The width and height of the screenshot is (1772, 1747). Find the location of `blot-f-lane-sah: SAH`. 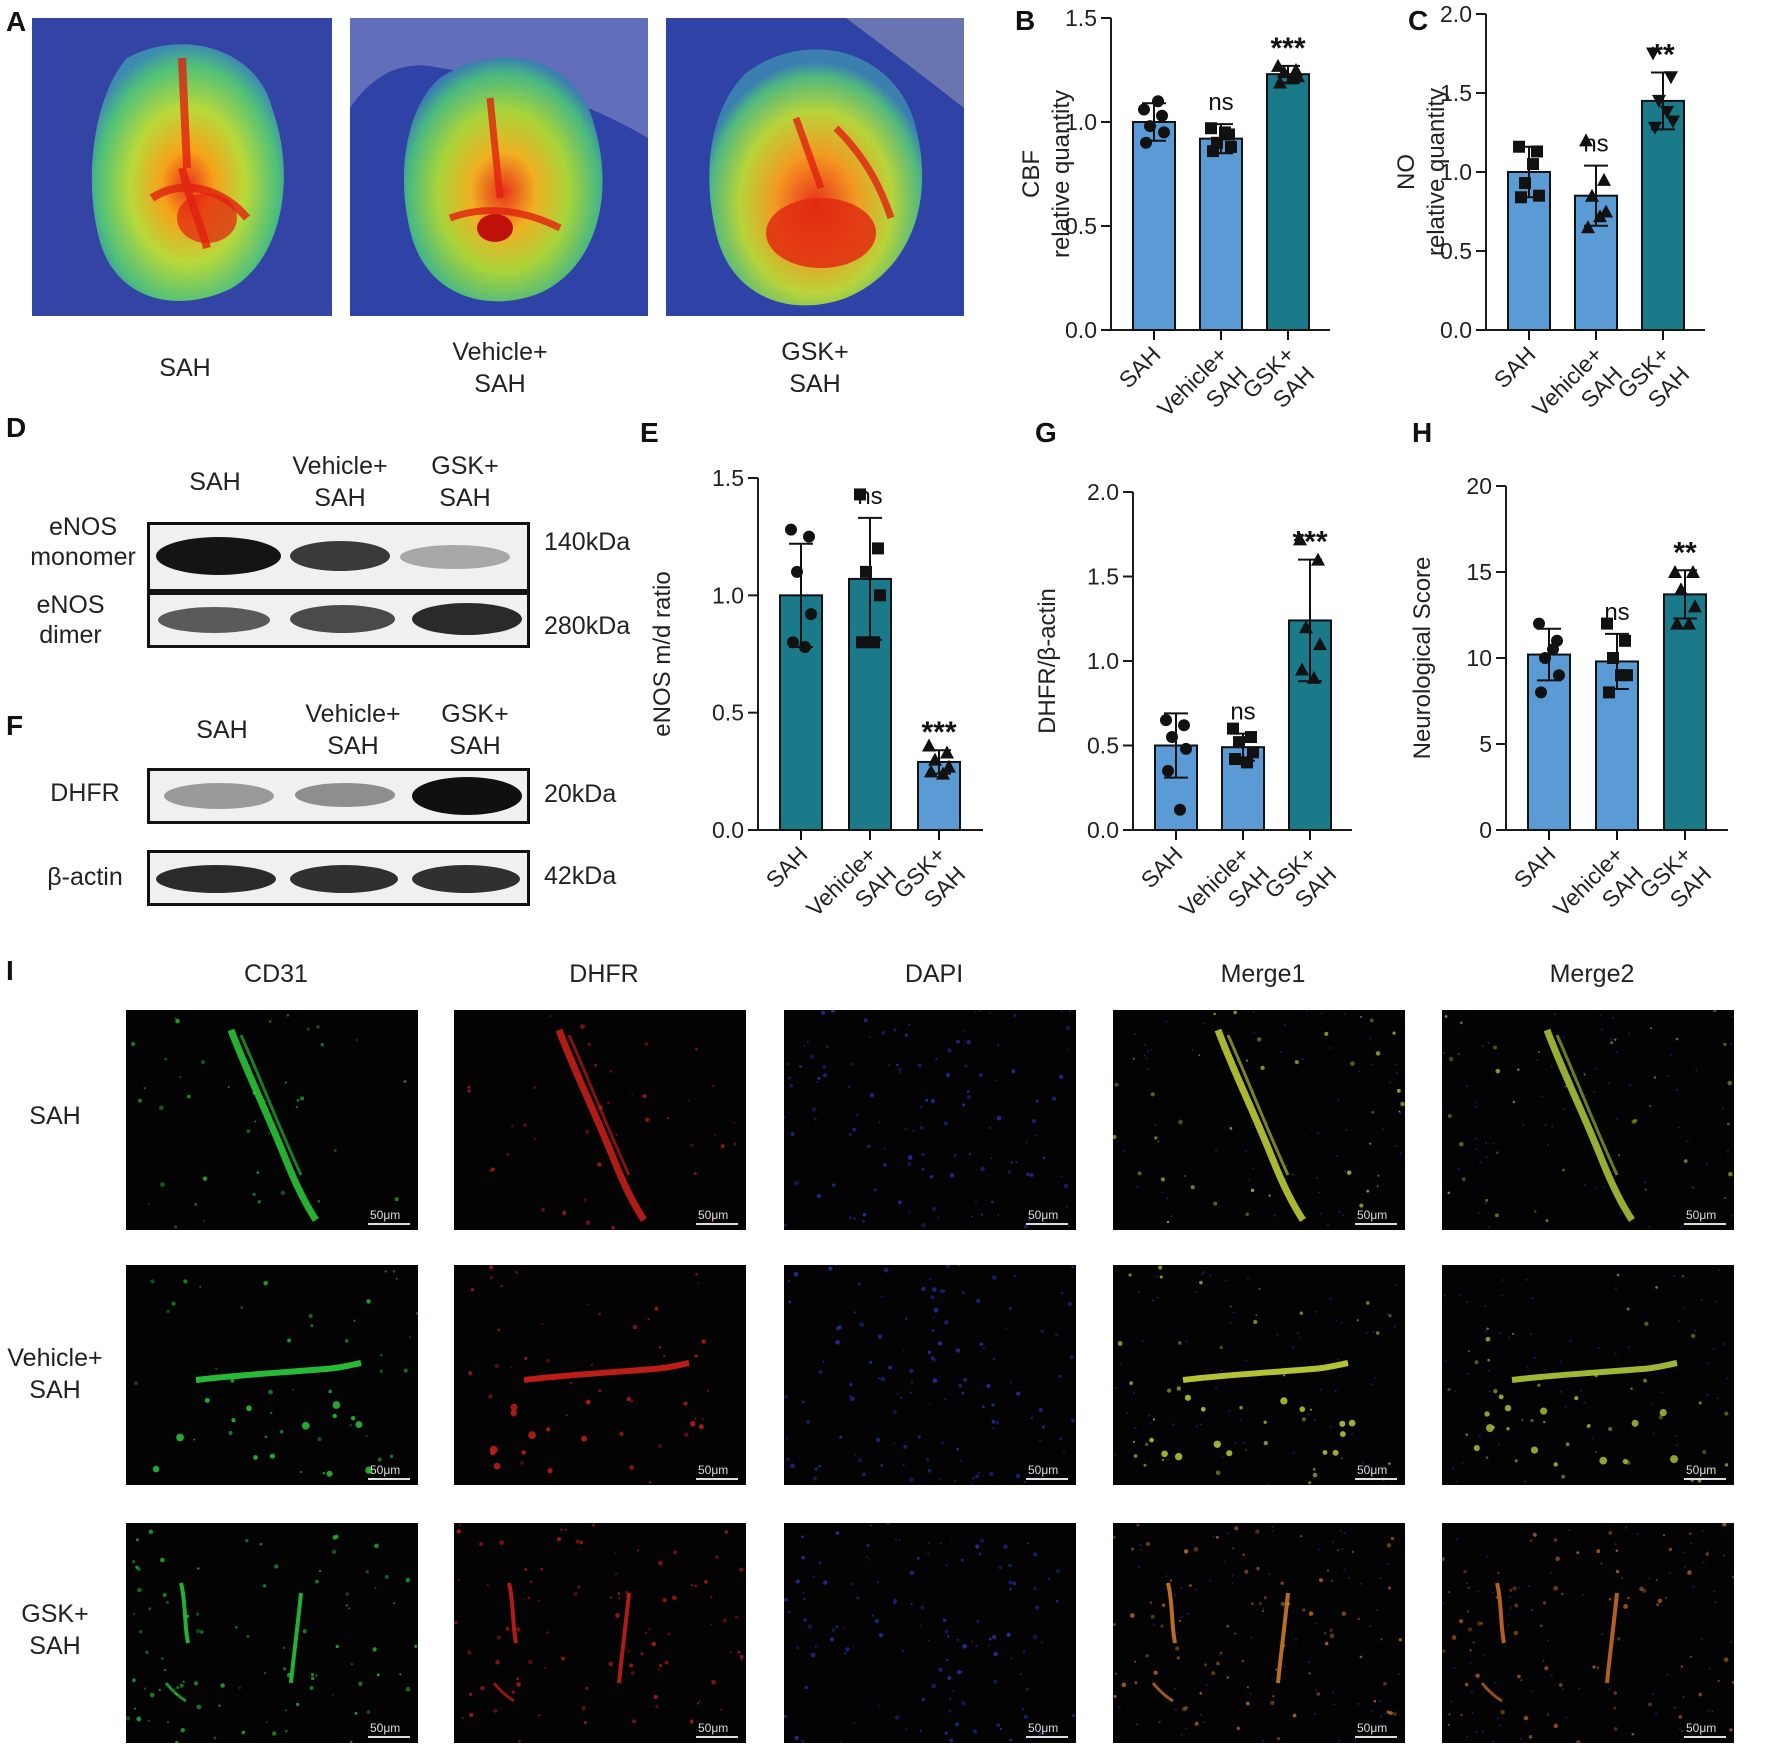

blot-f-lane-sah: SAH is located at coordinates (222, 730).